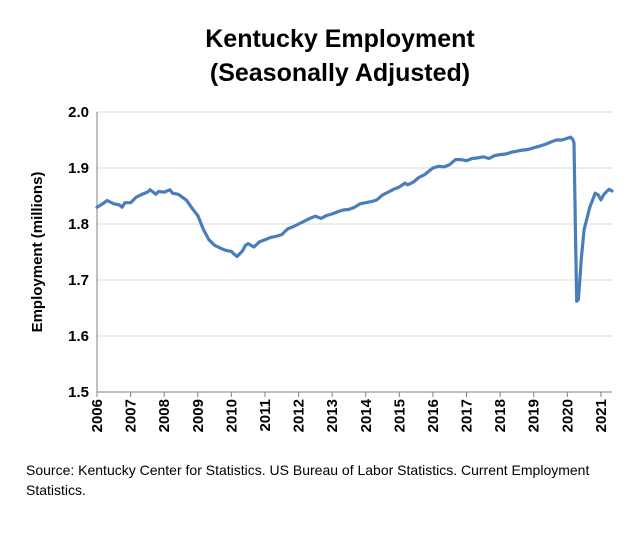  I want to click on x-tick-label: 2017, so click(467, 415).